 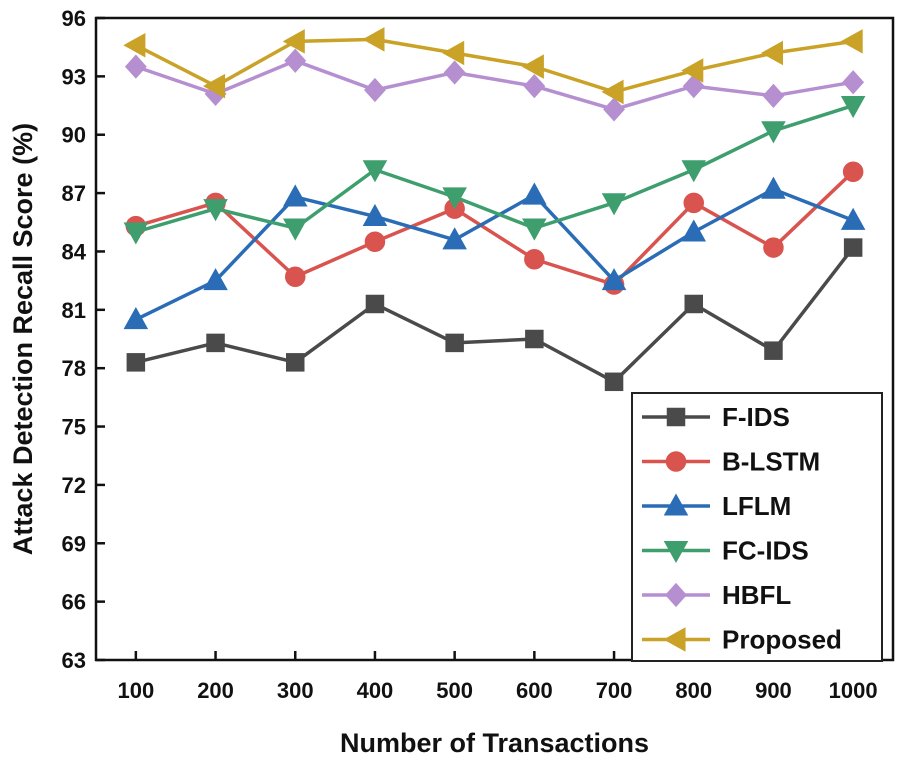 I want to click on x-tick-label: 500, so click(x=454, y=690).